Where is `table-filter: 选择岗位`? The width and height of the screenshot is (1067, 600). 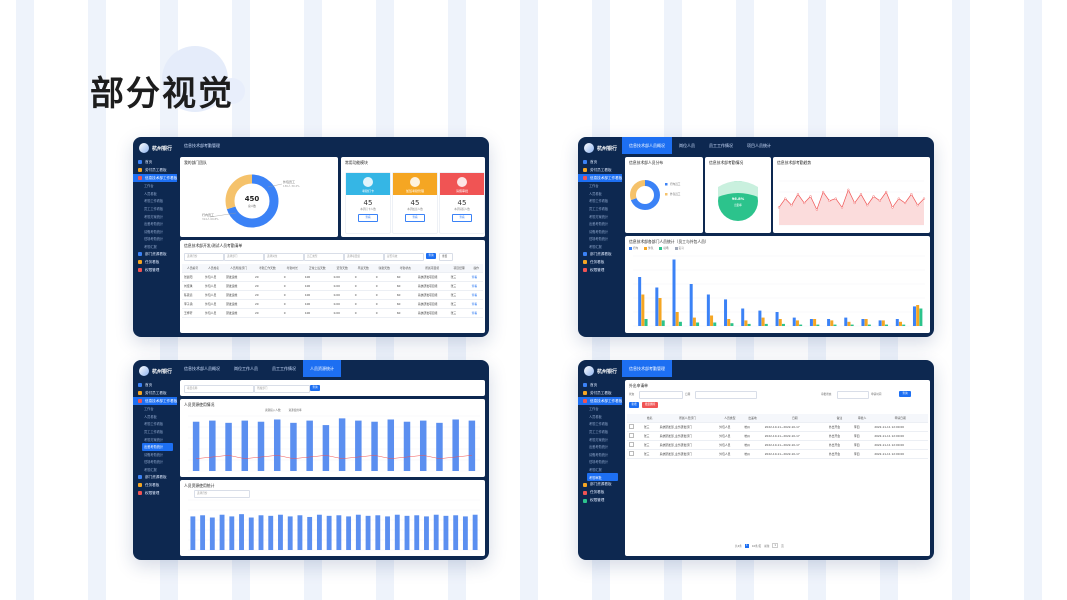
table-filter: 选择岗位 is located at coordinates (284, 257).